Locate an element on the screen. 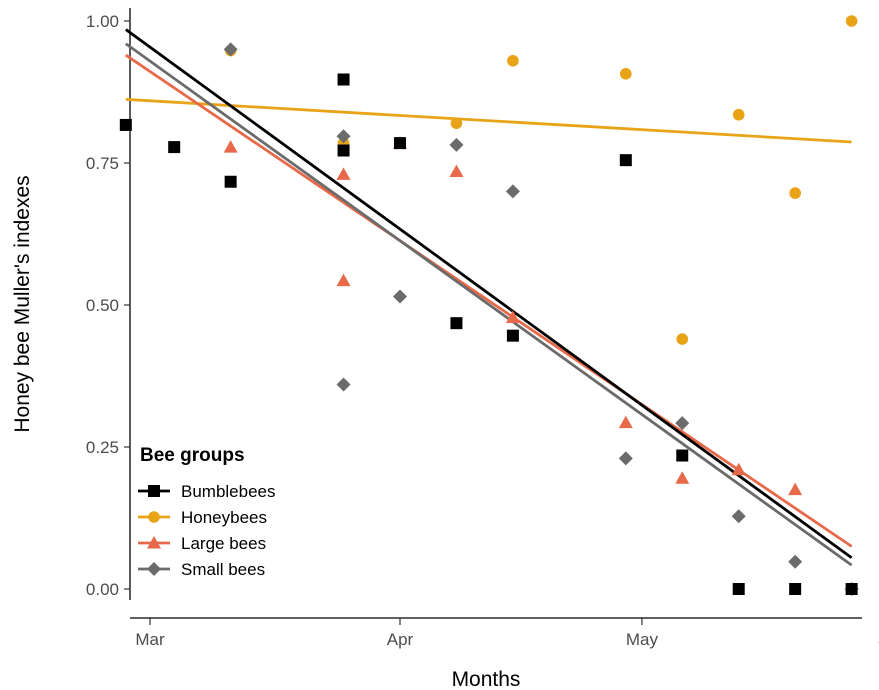 The width and height of the screenshot is (879, 690). x-tick-label: Mar is located at coordinates (150, 639).